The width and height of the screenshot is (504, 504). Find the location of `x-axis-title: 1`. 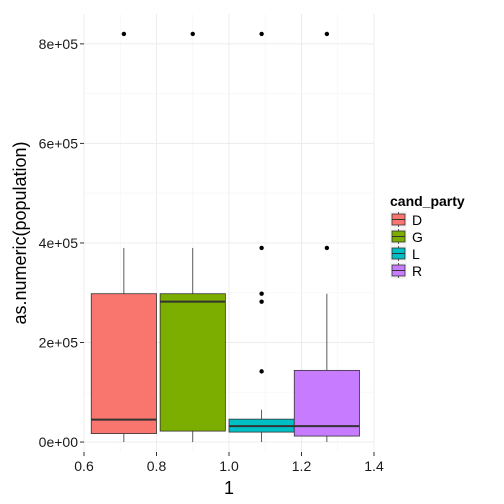

x-axis-title: 1 is located at coordinates (229, 488).